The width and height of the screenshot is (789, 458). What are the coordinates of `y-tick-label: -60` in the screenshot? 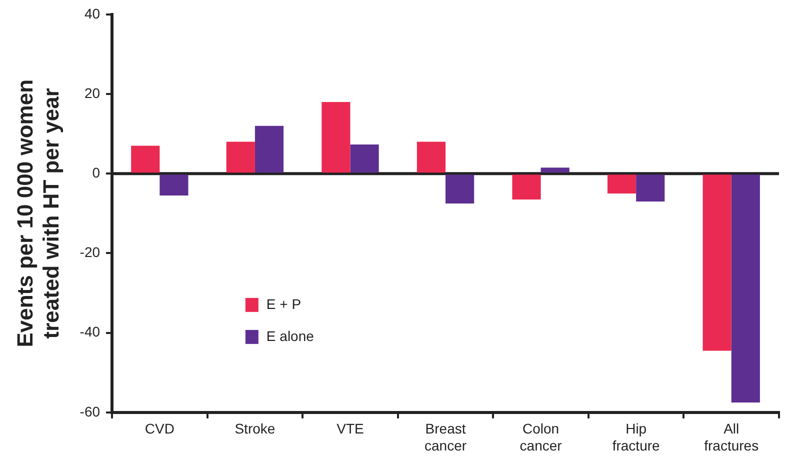 It's located at (90, 411).